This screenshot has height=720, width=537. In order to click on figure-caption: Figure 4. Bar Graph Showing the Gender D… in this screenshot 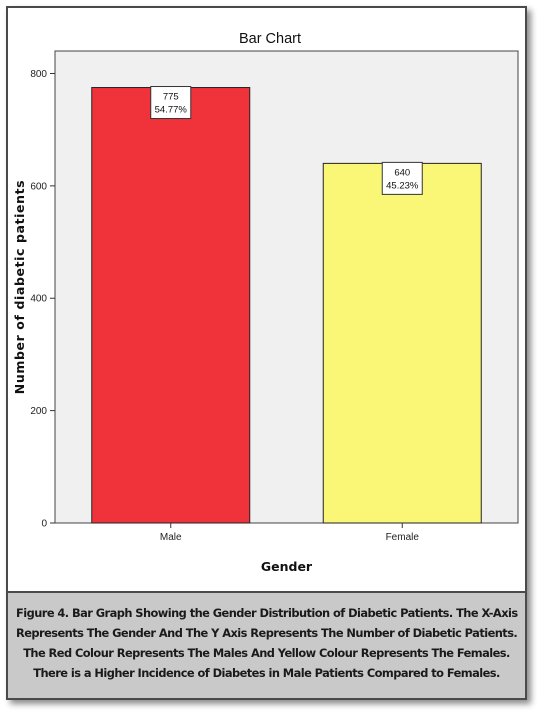, I will do `click(266, 644)`.